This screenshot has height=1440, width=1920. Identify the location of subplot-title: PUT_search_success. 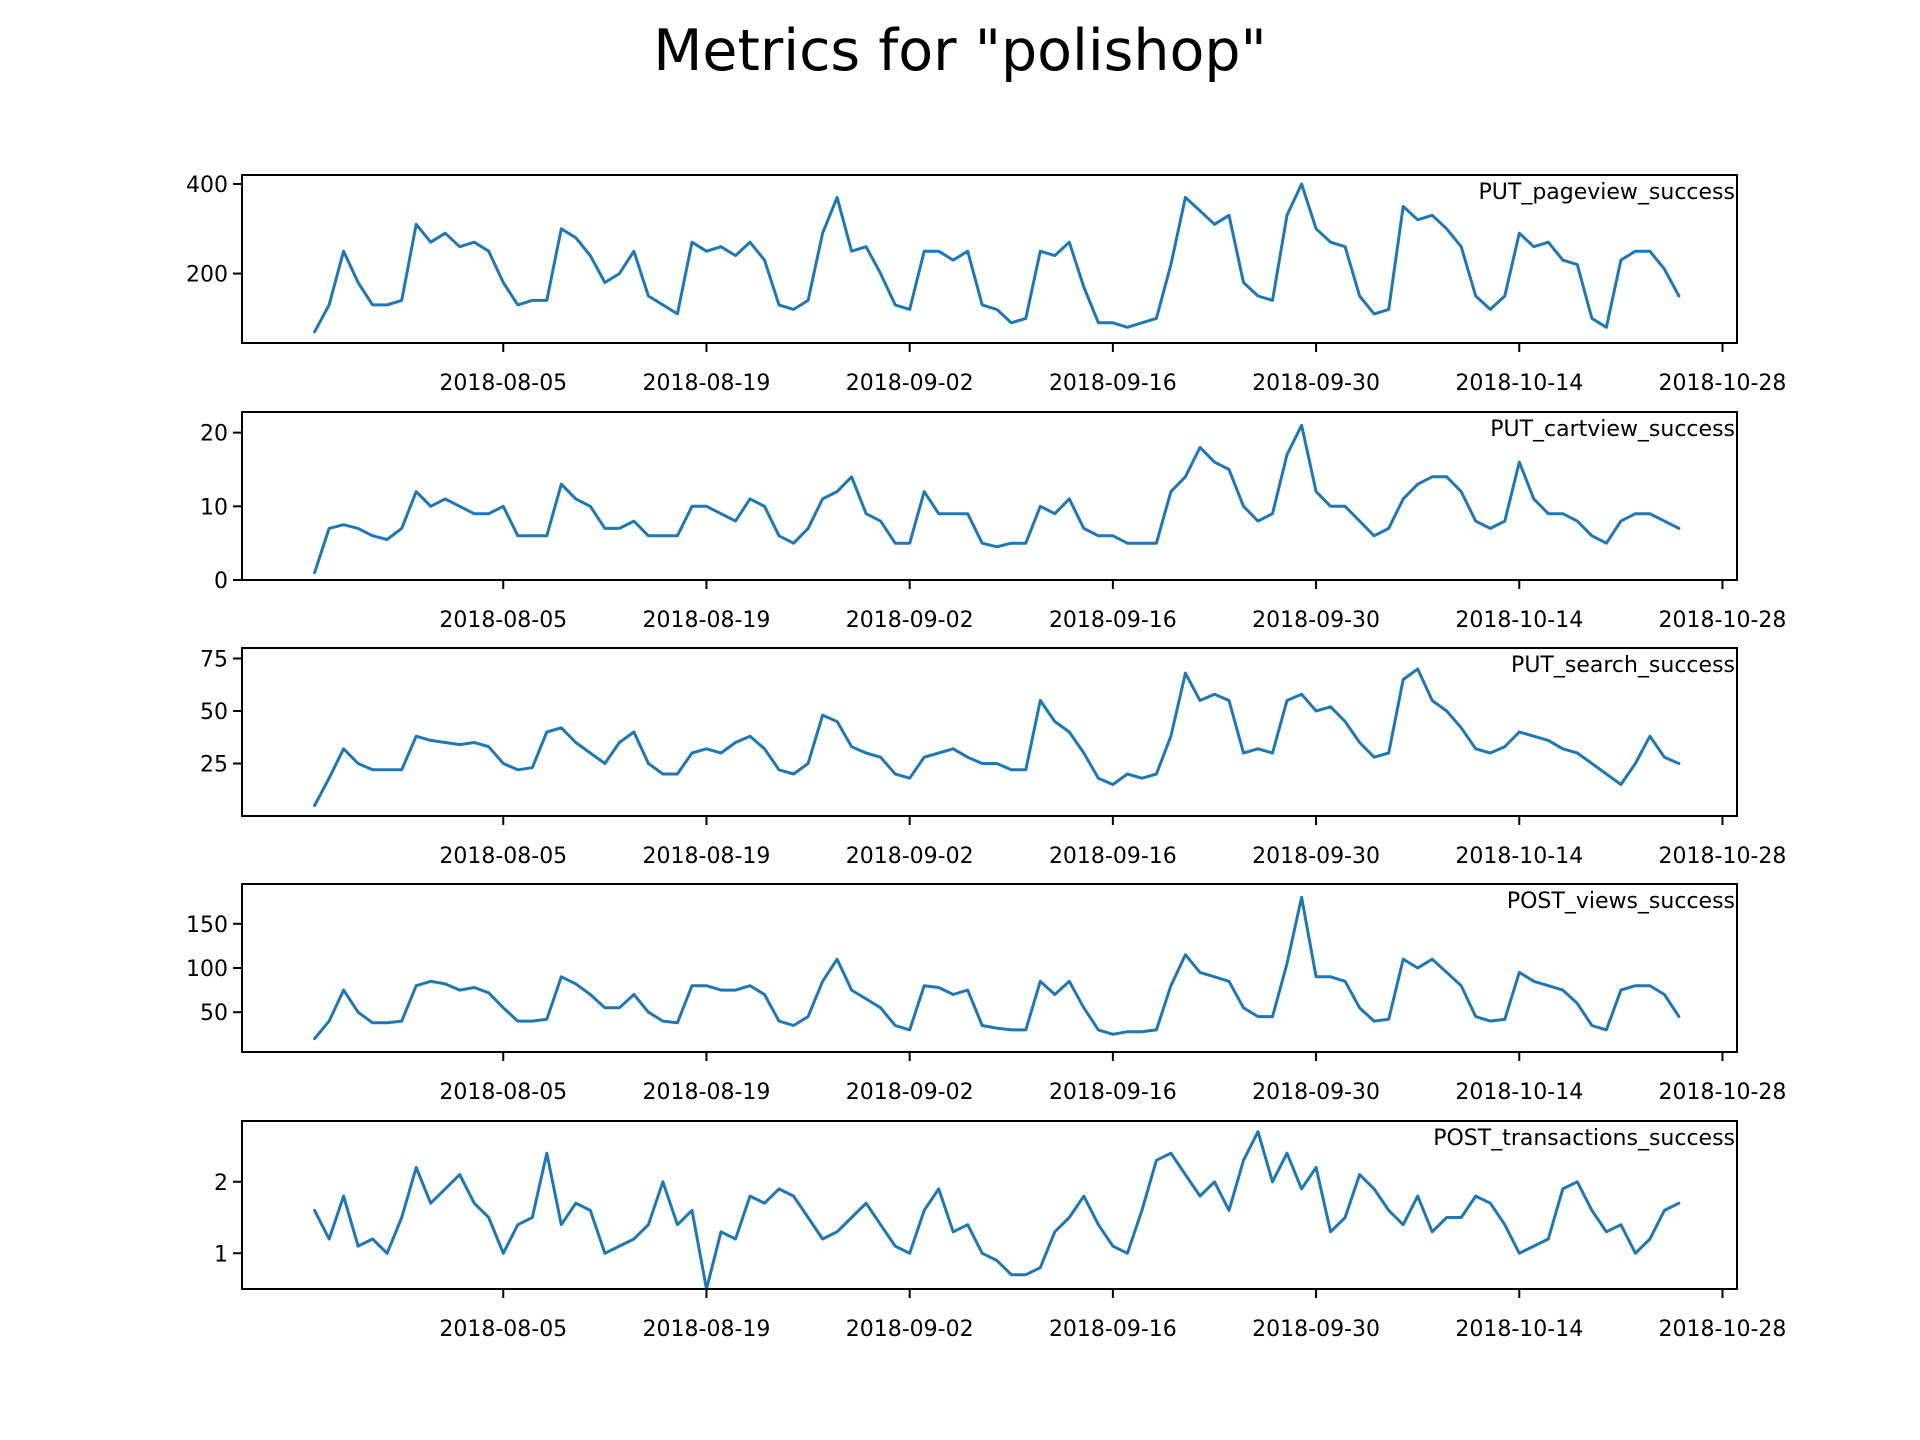
(1623, 665).